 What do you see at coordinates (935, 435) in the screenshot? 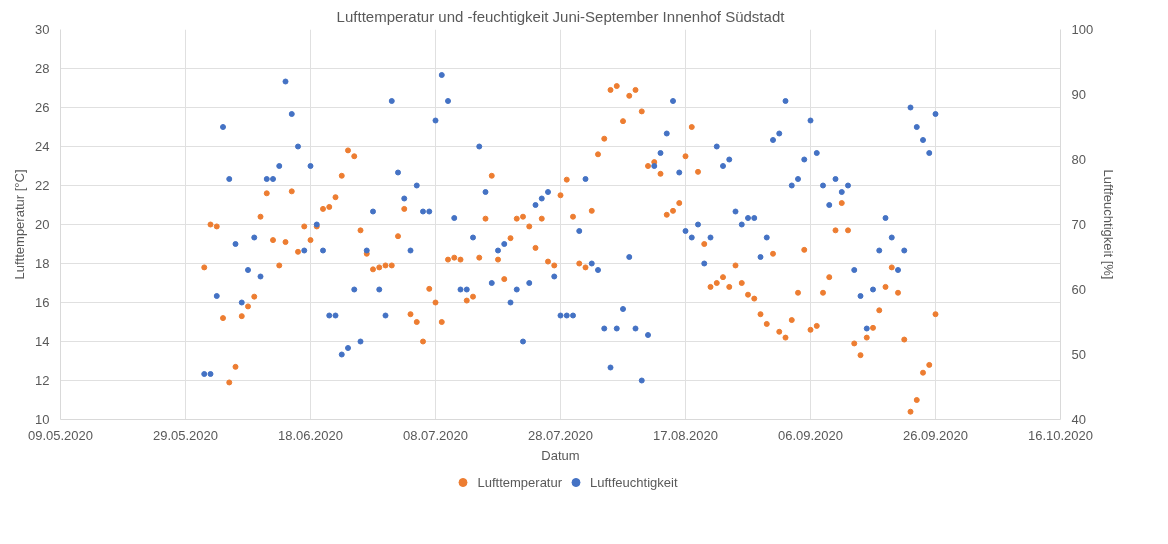
I see `x-tick-label: 26.09.2020` at bounding box center [935, 435].